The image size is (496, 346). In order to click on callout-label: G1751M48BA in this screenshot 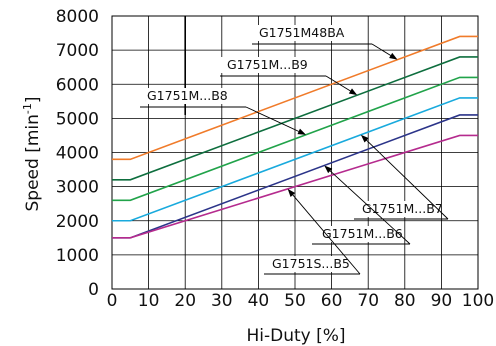, I will do `click(302, 32)`.